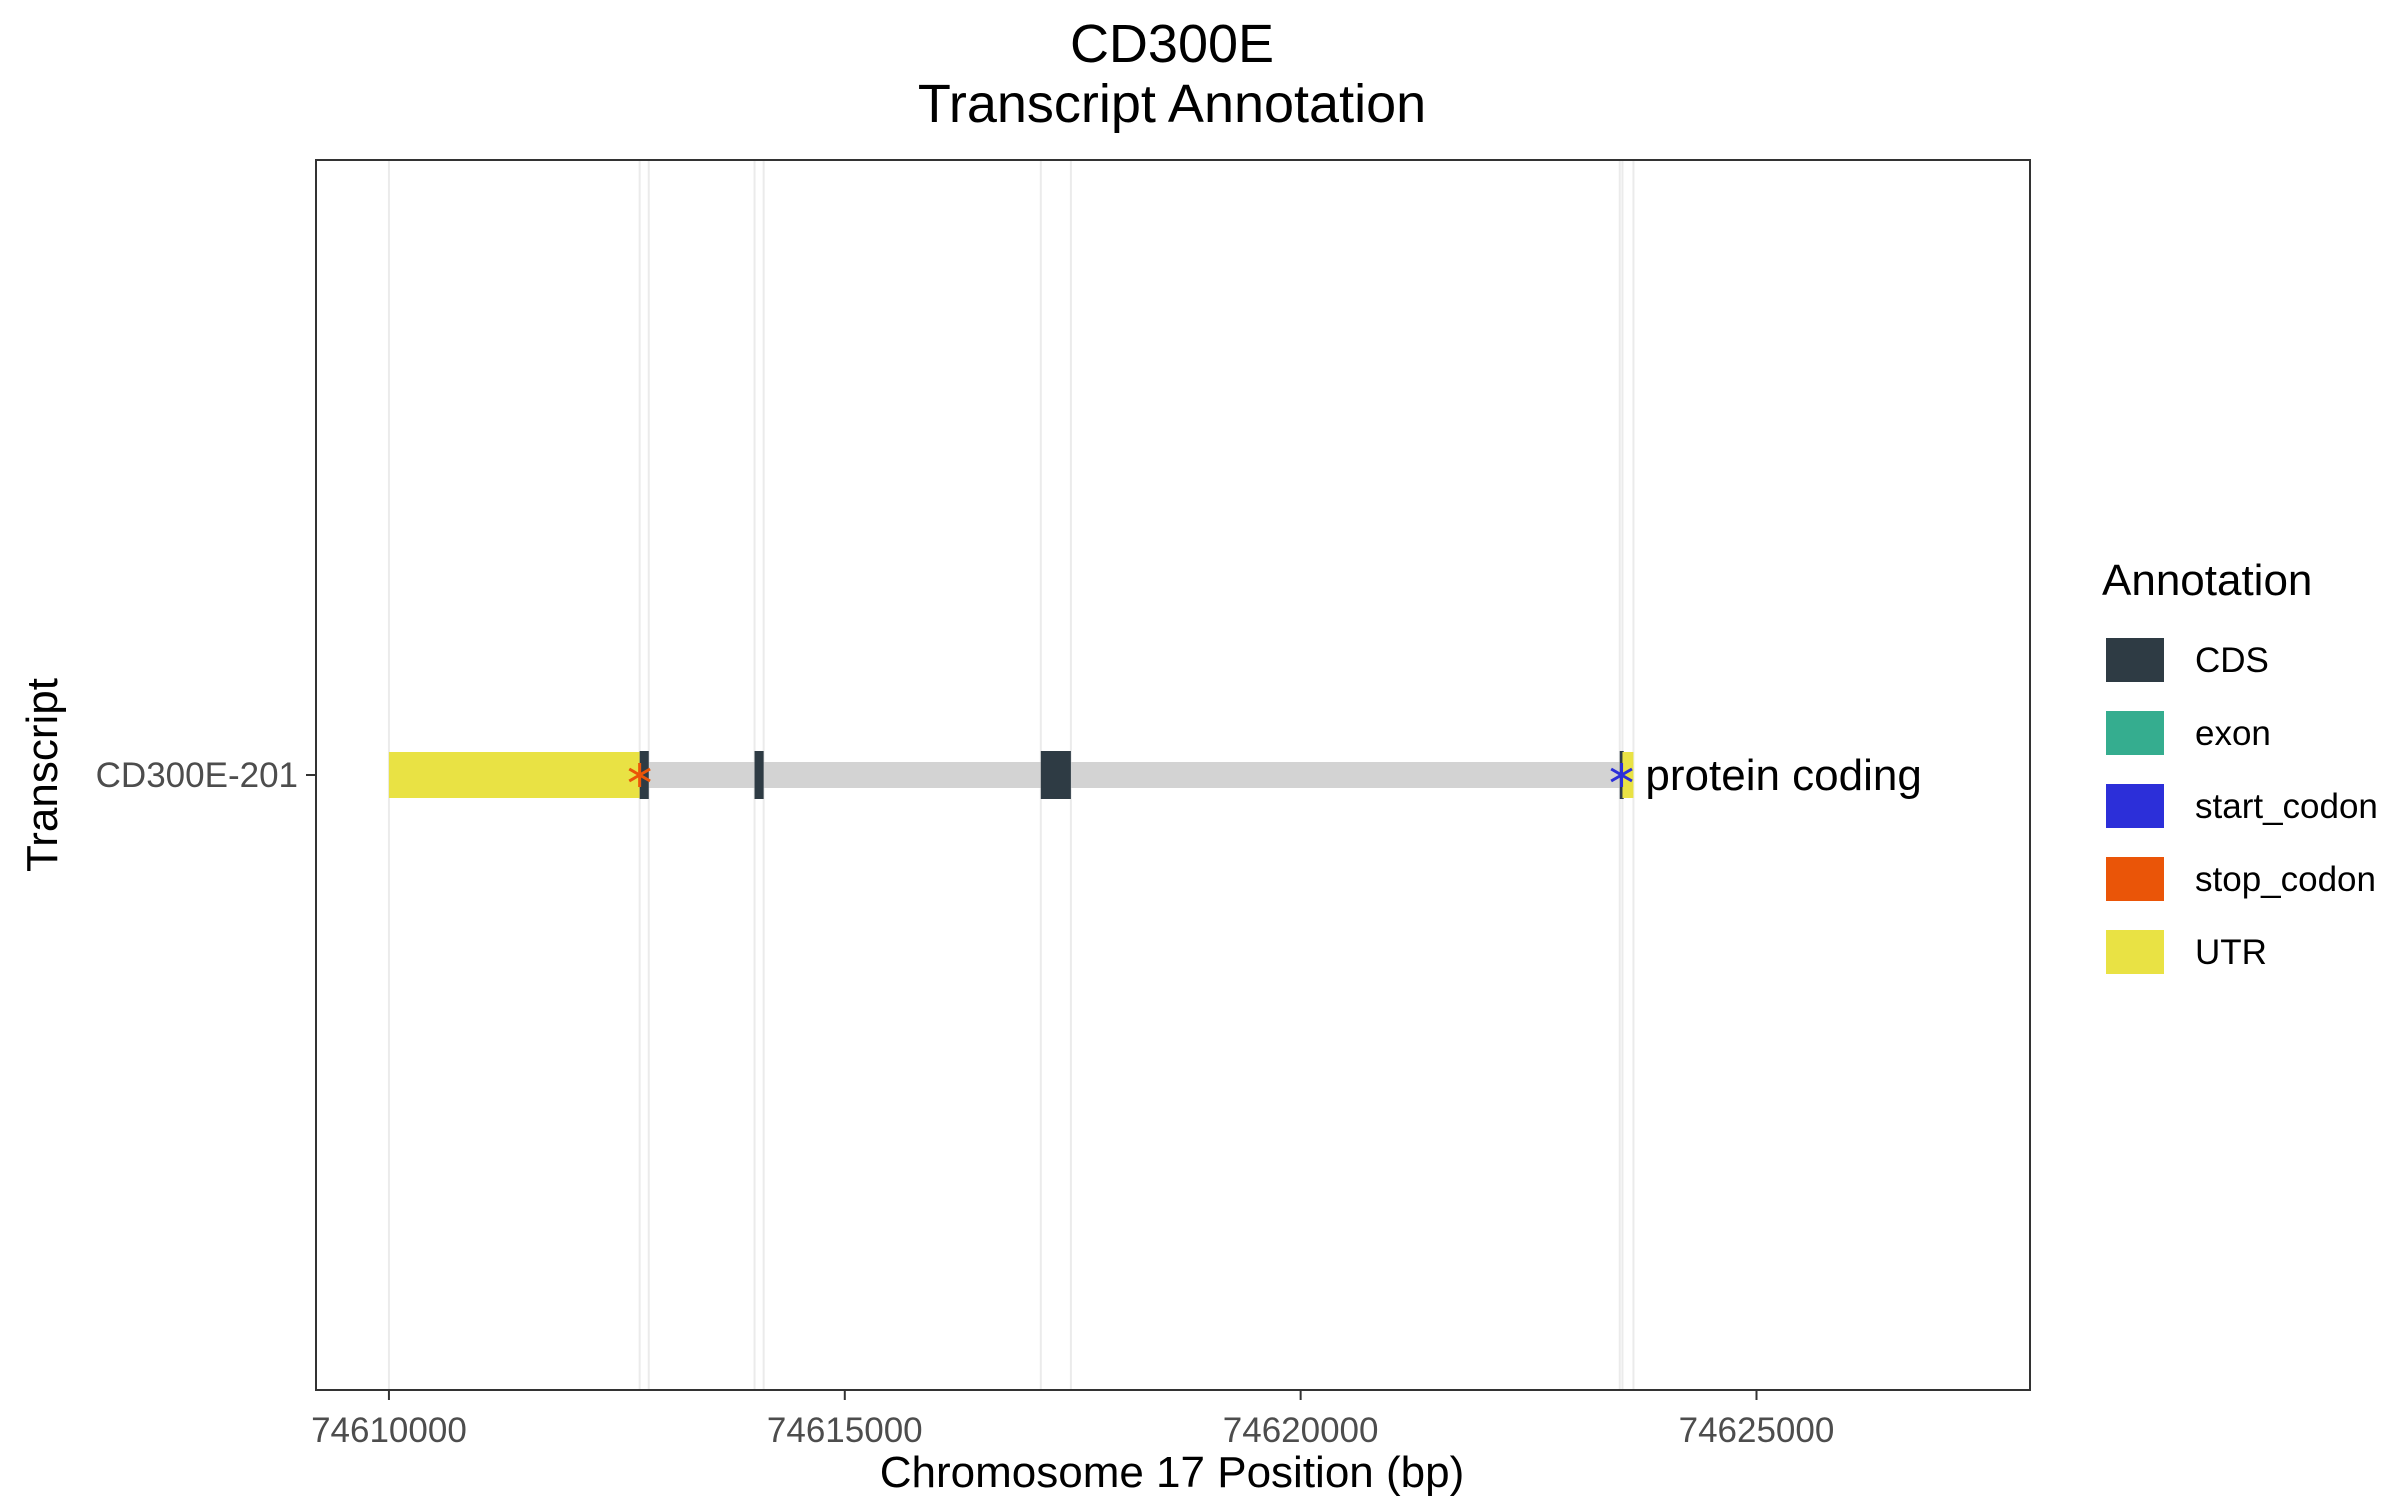 The height and width of the screenshot is (1500, 2400). What do you see at coordinates (2135, 733) in the screenshot?
I see `legend-swatch-exon` at bounding box center [2135, 733].